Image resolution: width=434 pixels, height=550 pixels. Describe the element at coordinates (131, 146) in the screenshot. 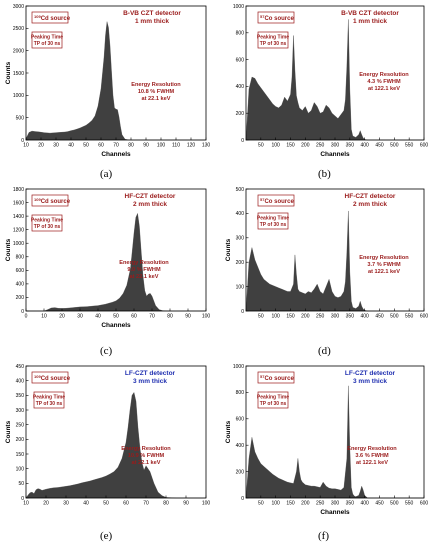

I see `x-tick-label-a: 80` at that location.